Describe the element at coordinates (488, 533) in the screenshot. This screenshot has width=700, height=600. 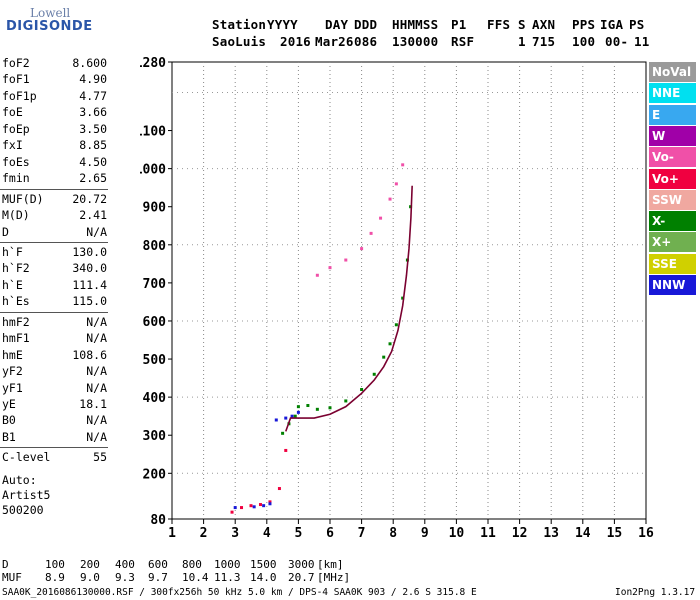
I see `x-tick-label: 11` at that location.